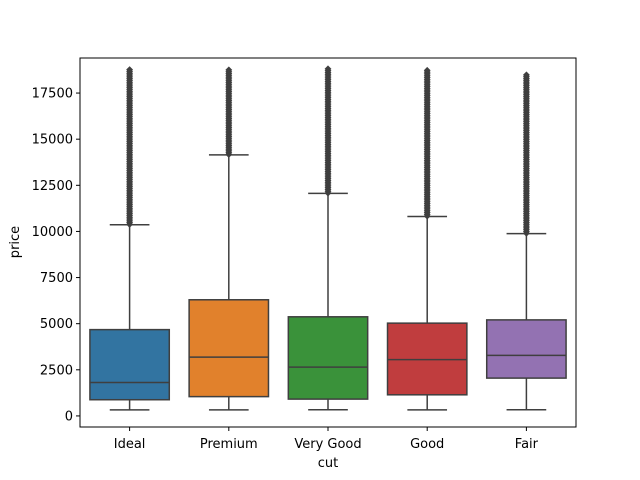 The width and height of the screenshot is (640, 480). I want to click on x-tick-label: Fair, so click(527, 444).